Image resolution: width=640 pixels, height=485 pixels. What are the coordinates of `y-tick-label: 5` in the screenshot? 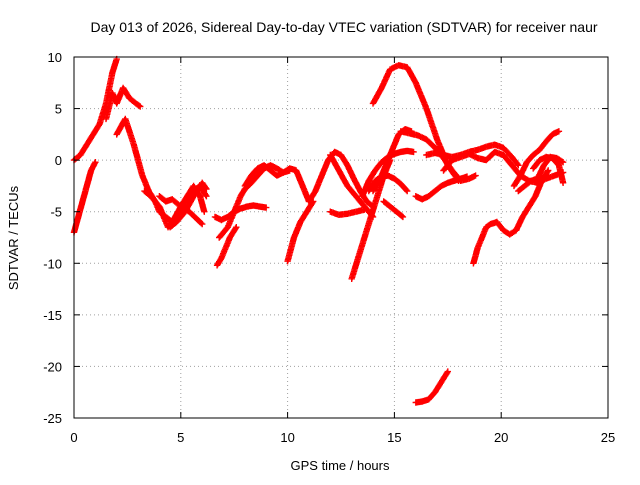 It's located at (58, 109).